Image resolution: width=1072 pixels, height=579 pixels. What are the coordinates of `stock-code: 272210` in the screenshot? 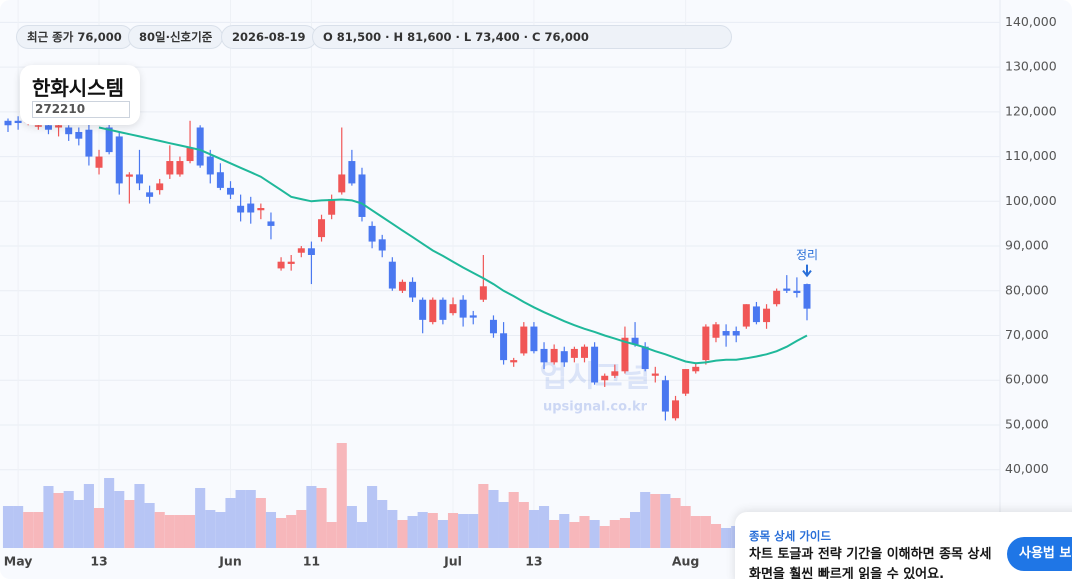 It's located at (81, 109).